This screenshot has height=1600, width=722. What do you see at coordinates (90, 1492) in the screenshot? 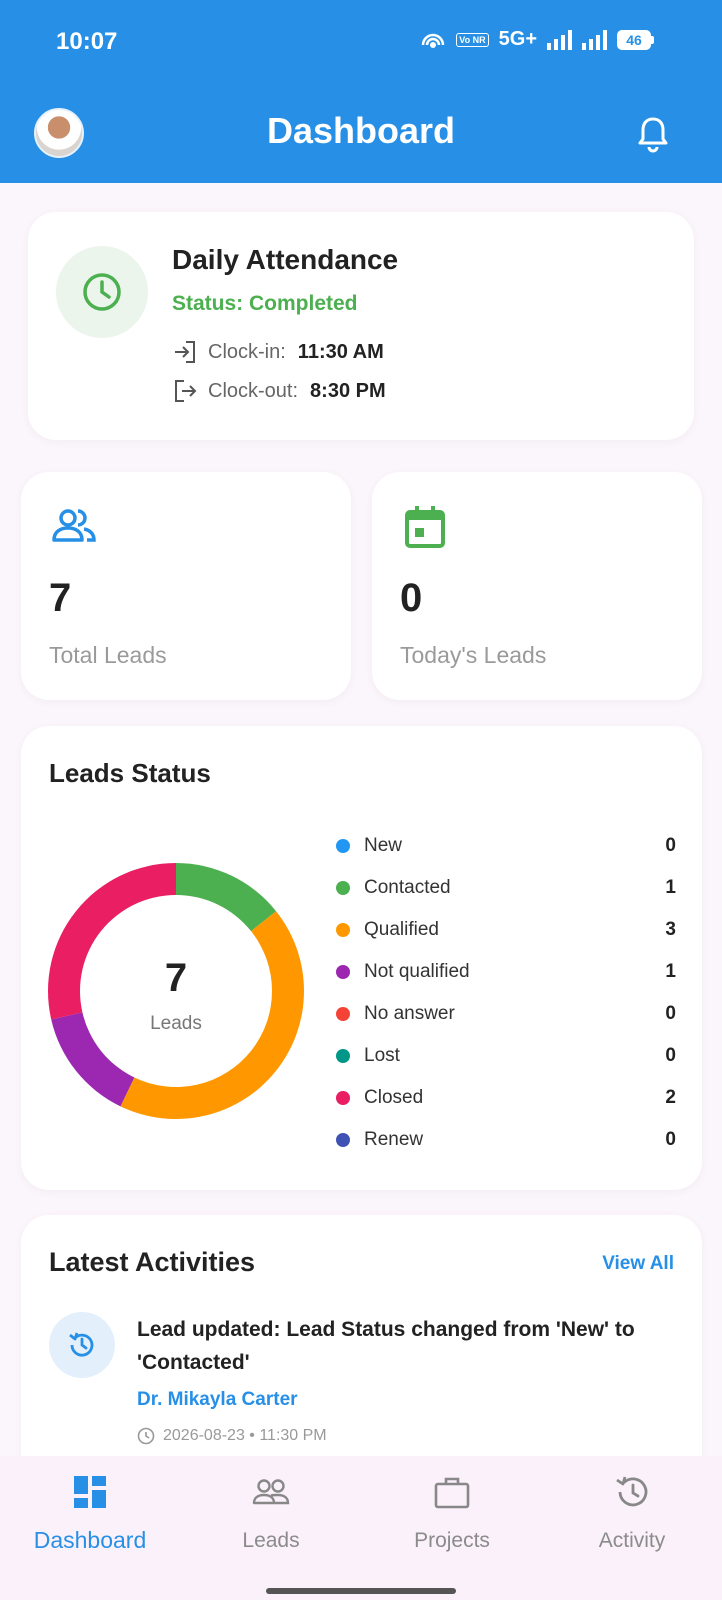
I see `dashboard-icon` at bounding box center [90, 1492].